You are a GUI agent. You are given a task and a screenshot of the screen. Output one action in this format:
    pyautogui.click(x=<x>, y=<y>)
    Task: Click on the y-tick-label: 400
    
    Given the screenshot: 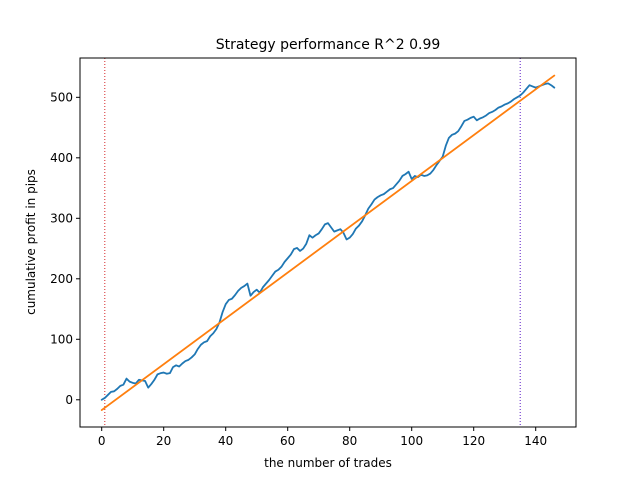 What is the action you would take?
    pyautogui.click(x=61, y=158)
    